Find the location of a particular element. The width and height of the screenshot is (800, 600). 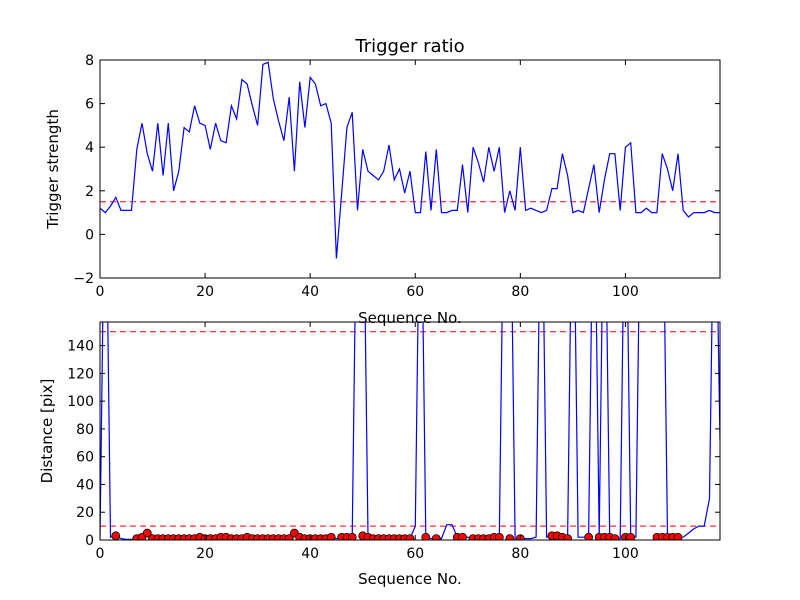

top-x-tick-label: 80 is located at coordinates (520, 292).